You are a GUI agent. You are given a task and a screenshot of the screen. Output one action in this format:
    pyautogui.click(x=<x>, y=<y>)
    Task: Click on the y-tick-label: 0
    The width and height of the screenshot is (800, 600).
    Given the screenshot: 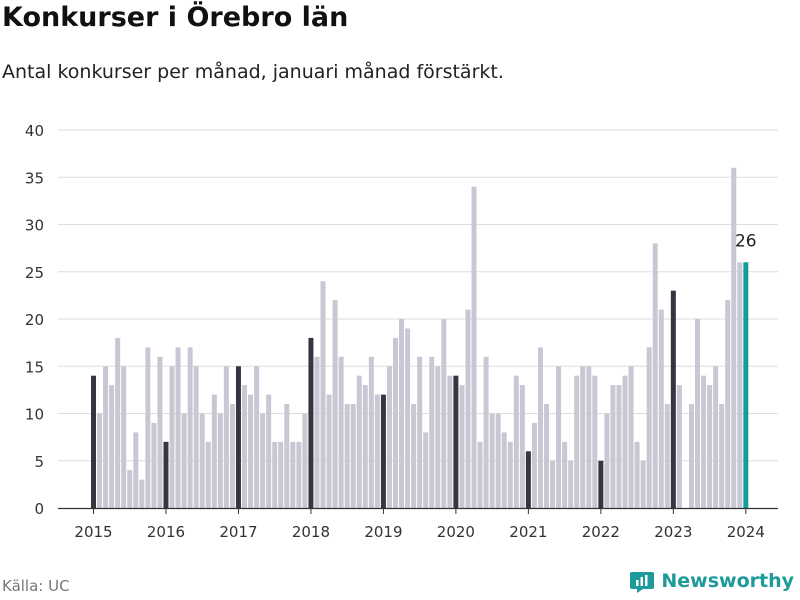 What is the action you would take?
    pyautogui.click(x=39, y=509)
    